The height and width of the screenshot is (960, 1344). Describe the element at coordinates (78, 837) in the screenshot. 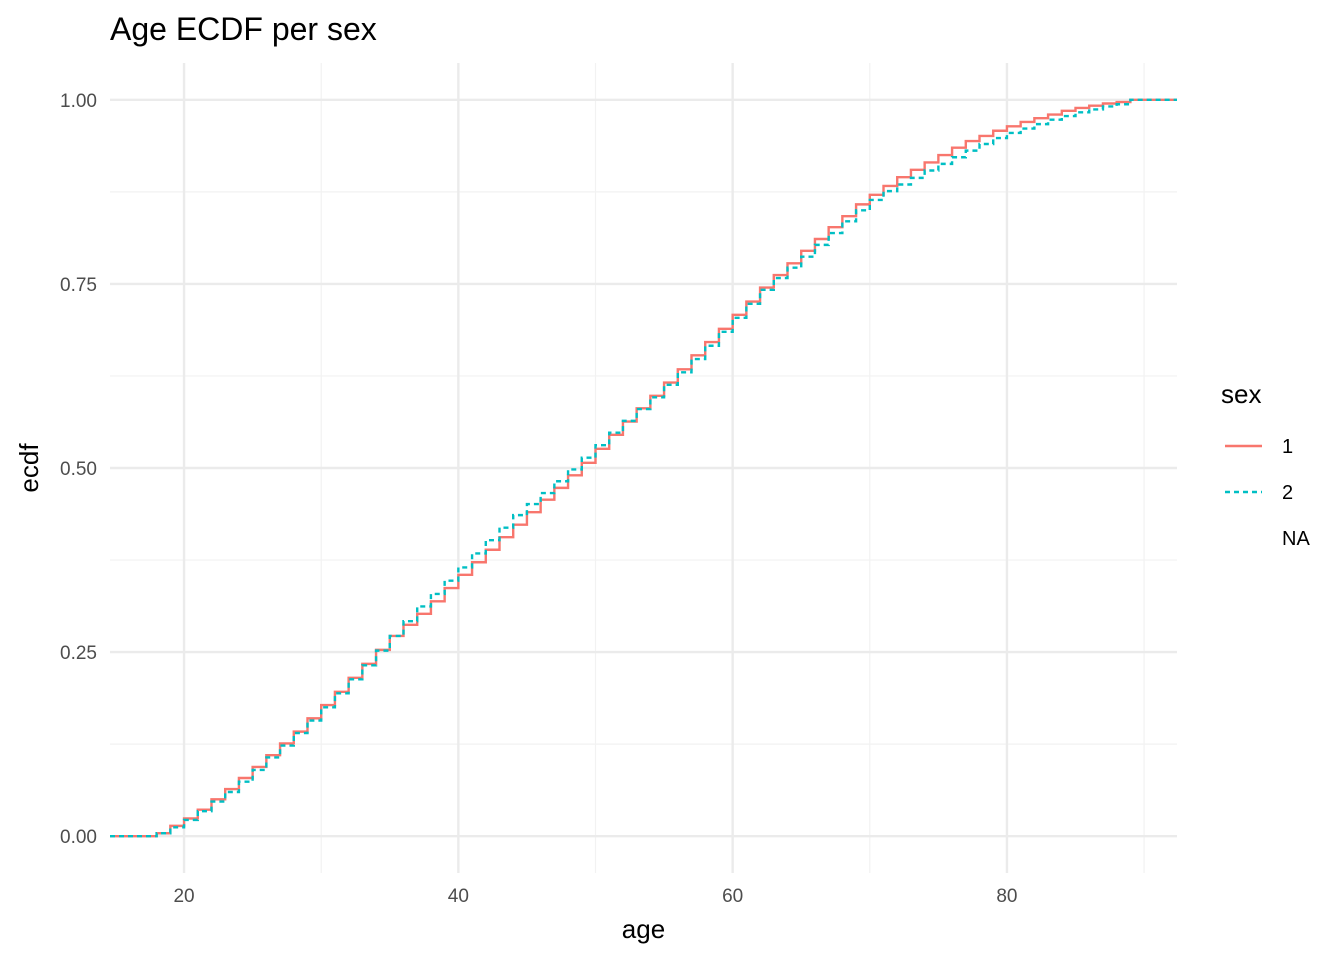

I see `y-tick-label: 0.00` at that location.